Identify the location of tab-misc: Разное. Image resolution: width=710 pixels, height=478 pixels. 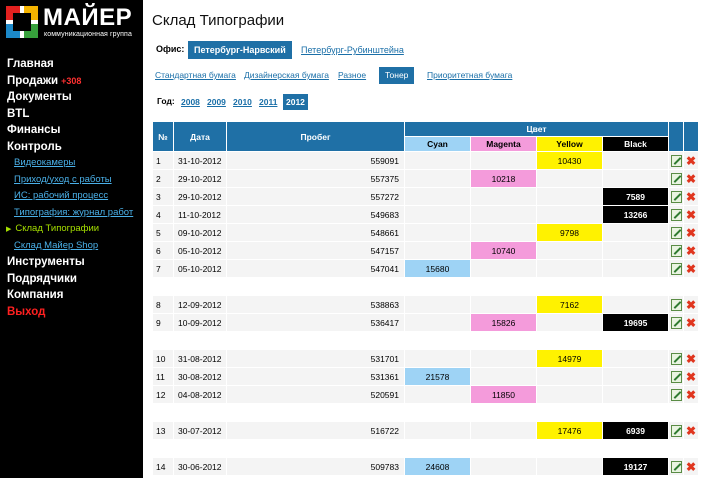
(352, 75).